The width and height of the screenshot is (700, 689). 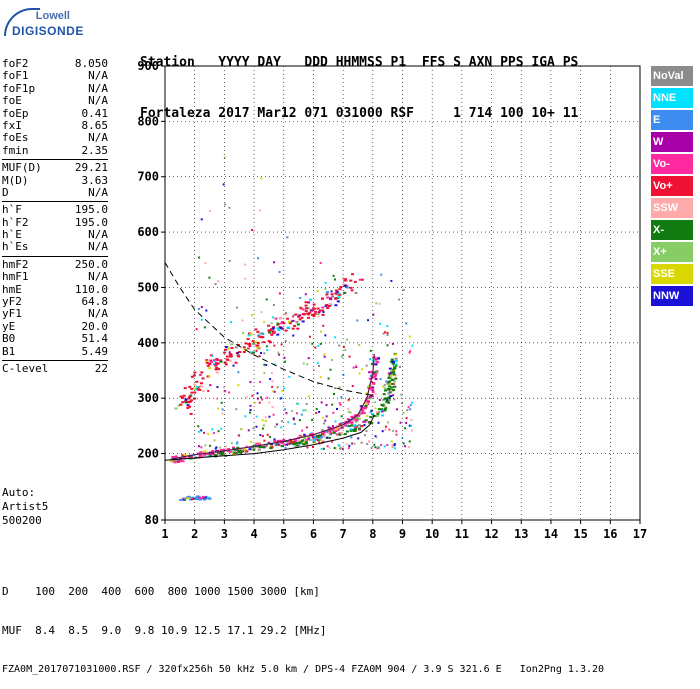 What do you see at coordinates (12, 101) in the screenshot?
I see `param-name: foE` at bounding box center [12, 101].